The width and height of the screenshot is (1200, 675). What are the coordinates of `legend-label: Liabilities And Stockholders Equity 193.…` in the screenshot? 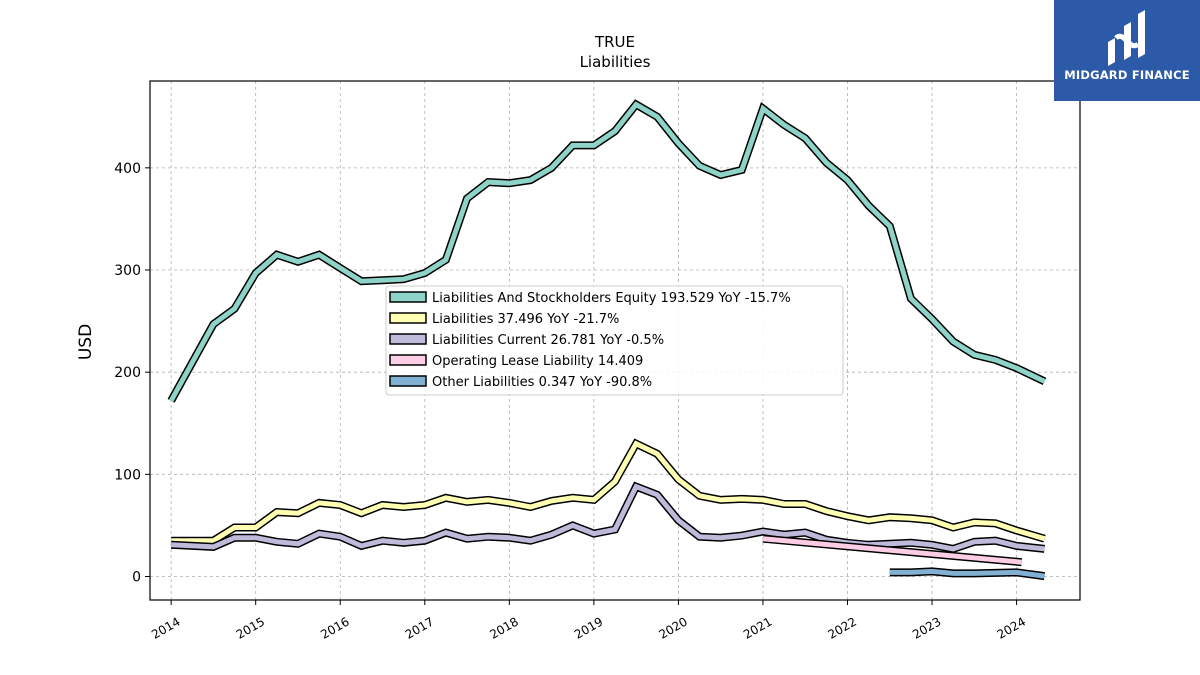 It's located at (611, 298).